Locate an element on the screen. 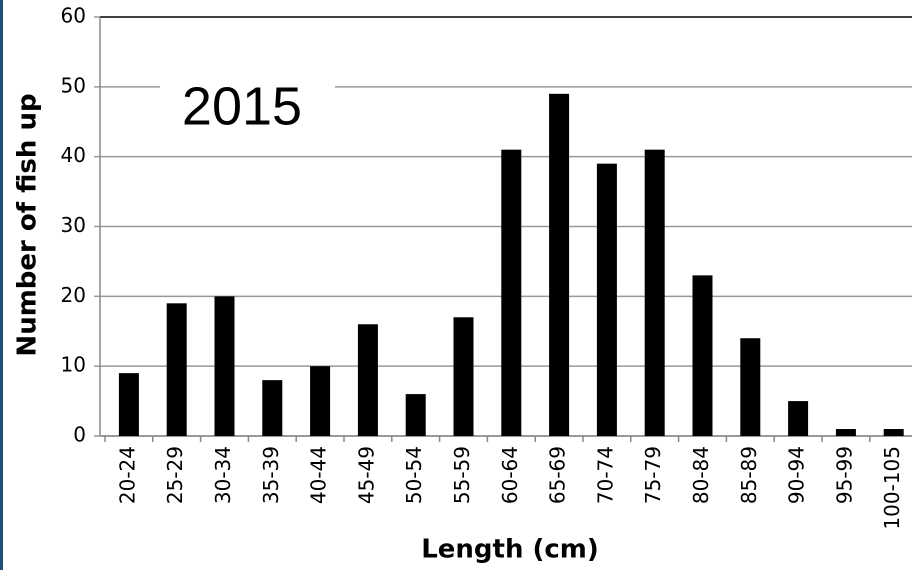  y-tick-label: 30 is located at coordinates (73, 225).